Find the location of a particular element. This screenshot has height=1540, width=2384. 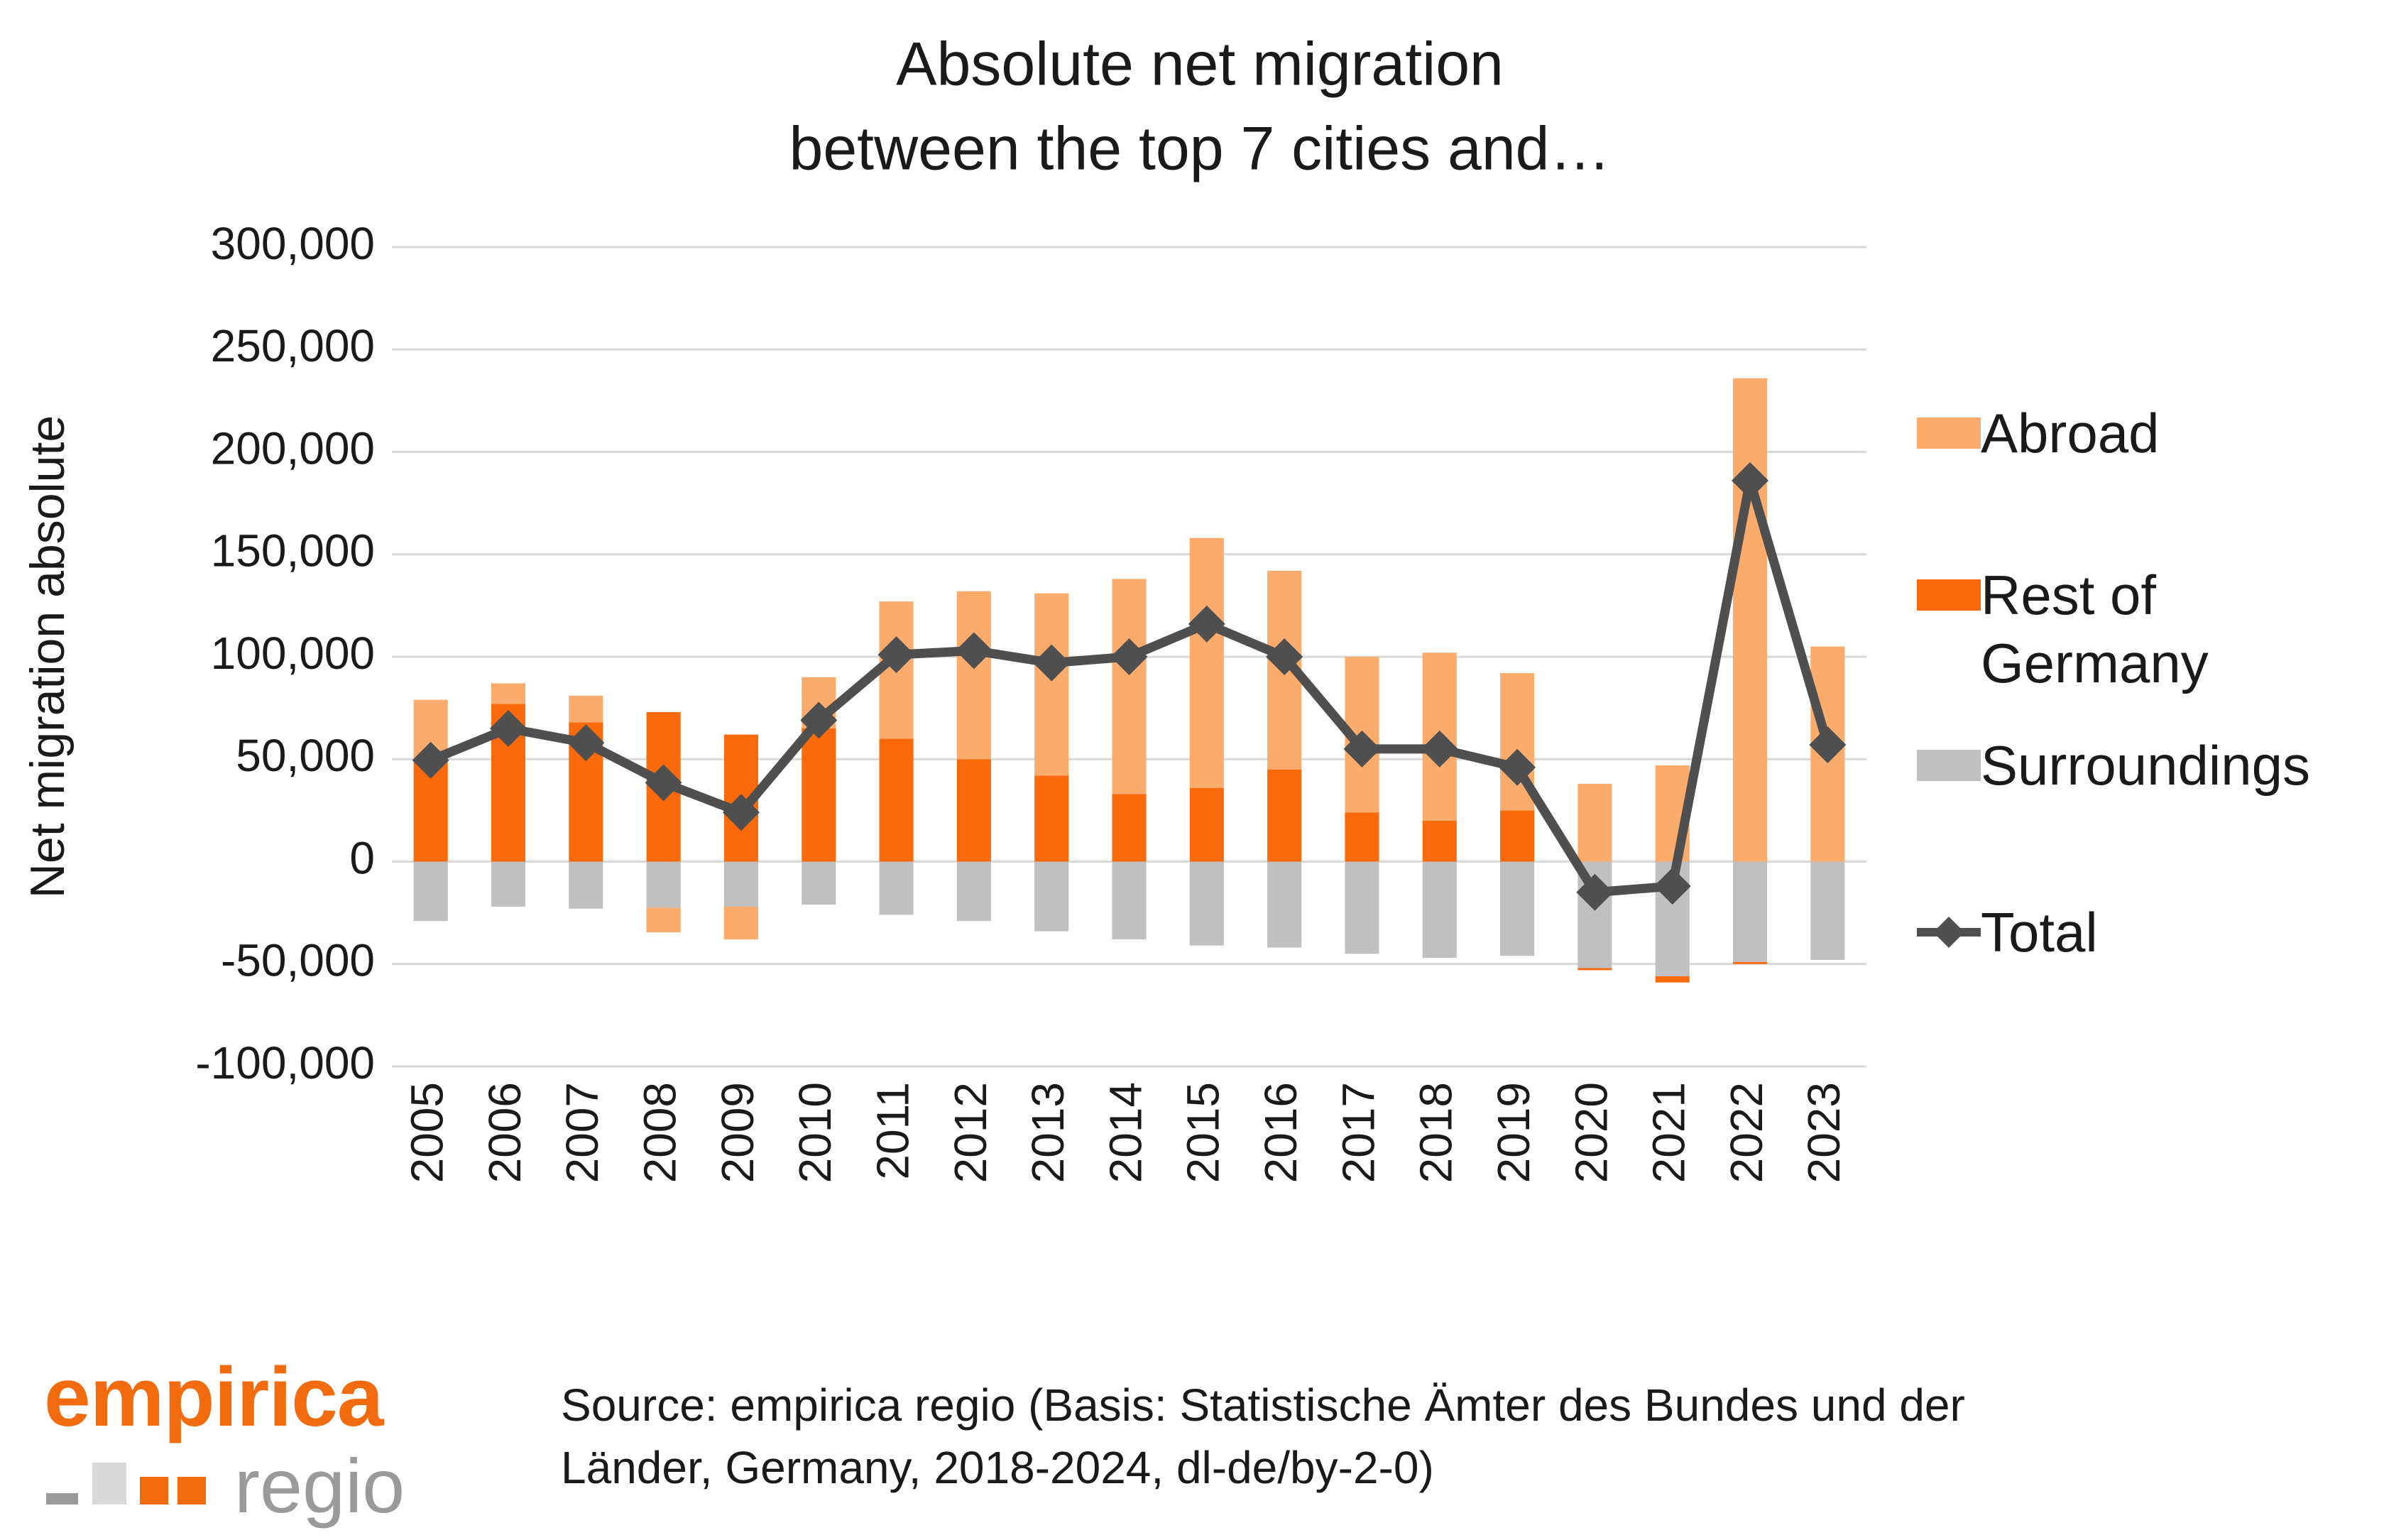

y-tick-label: 300,000 is located at coordinates (293, 243).